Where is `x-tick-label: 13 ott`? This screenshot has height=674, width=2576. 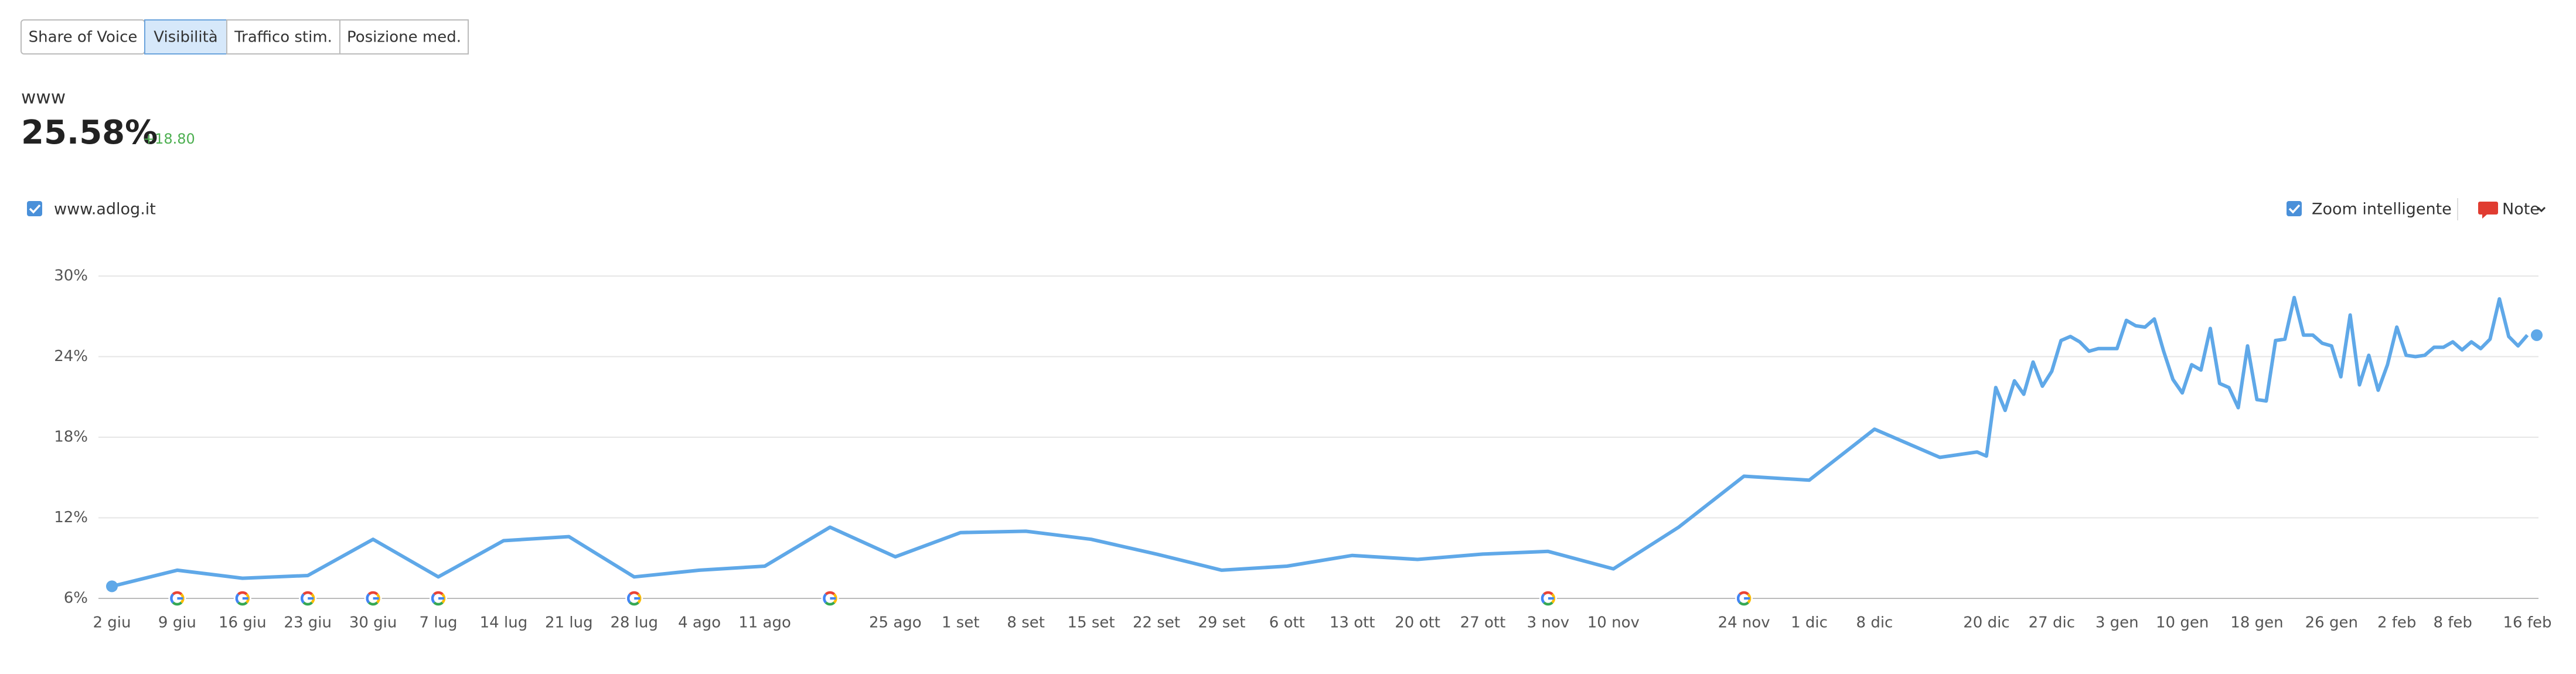
x-tick-label: 13 ott is located at coordinates (1352, 623).